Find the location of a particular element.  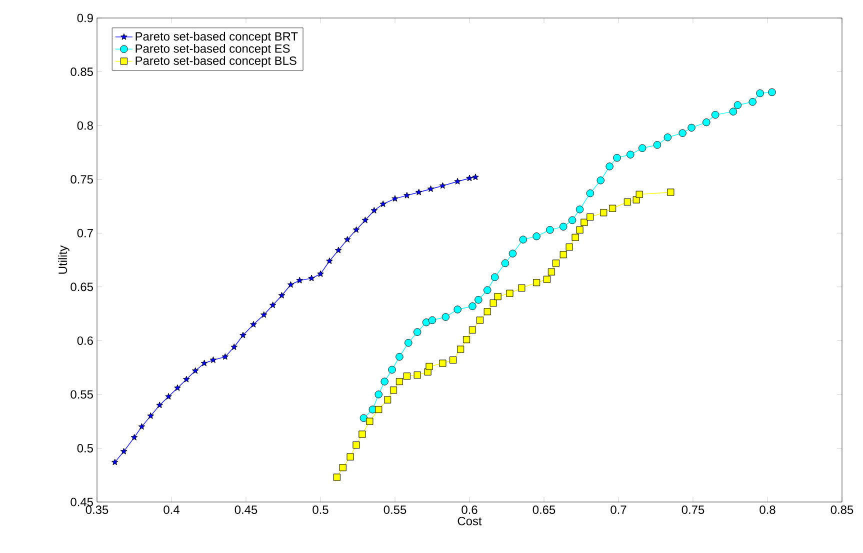

y-tick-label: 0.6 is located at coordinates (85, 340).